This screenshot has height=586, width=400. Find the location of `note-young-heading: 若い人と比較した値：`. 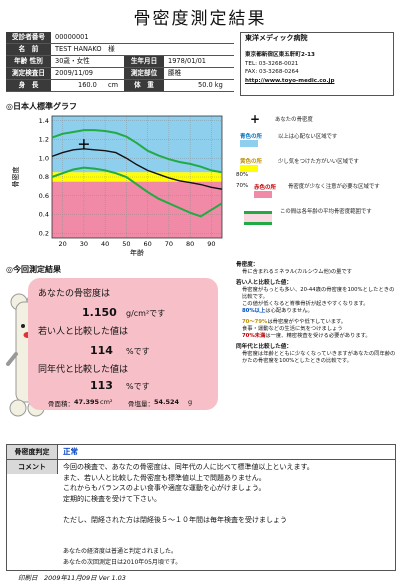

note-young-heading: 若い人と比較した値： is located at coordinates (264, 283).